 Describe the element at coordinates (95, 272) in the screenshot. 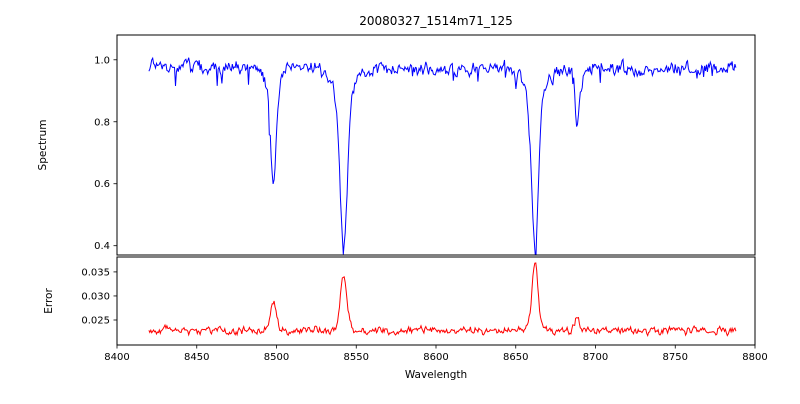

I see `error-y-tick-label: 0.035` at that location.